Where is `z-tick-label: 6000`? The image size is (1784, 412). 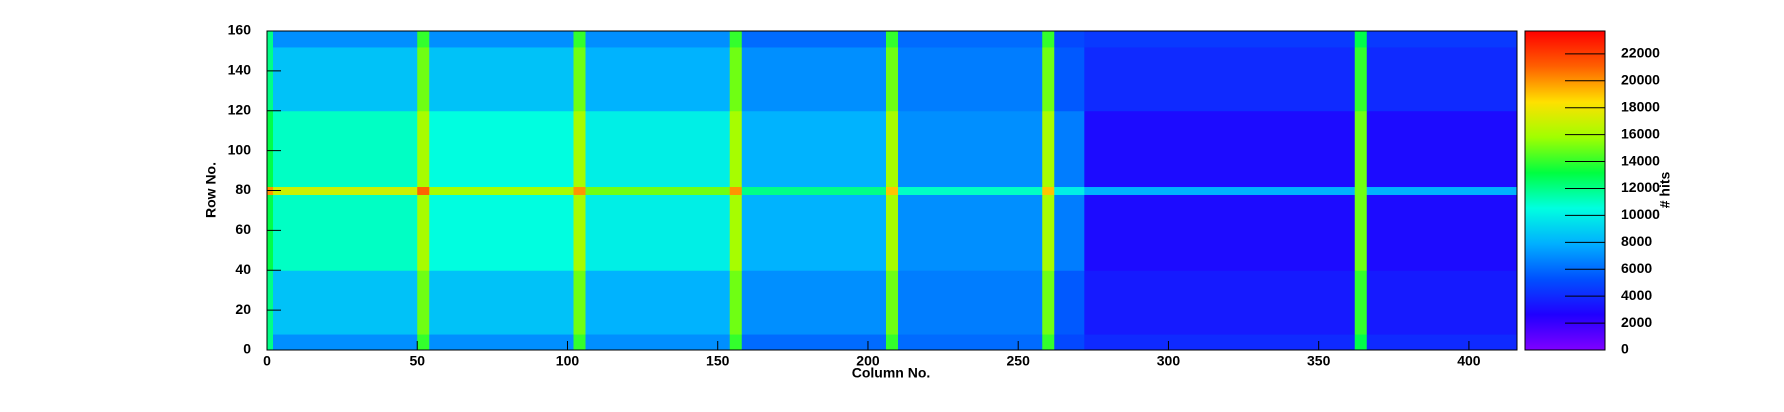
z-tick-label: 6000 is located at coordinates (1636, 268).